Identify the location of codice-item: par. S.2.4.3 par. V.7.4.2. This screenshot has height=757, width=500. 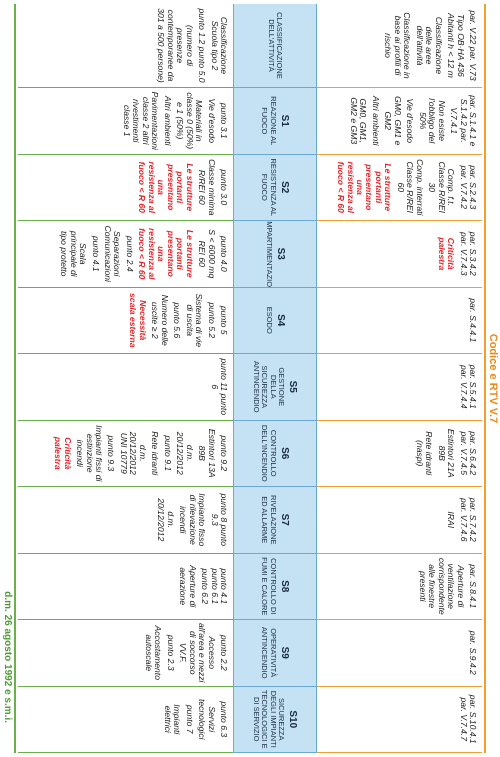
(468, 187).